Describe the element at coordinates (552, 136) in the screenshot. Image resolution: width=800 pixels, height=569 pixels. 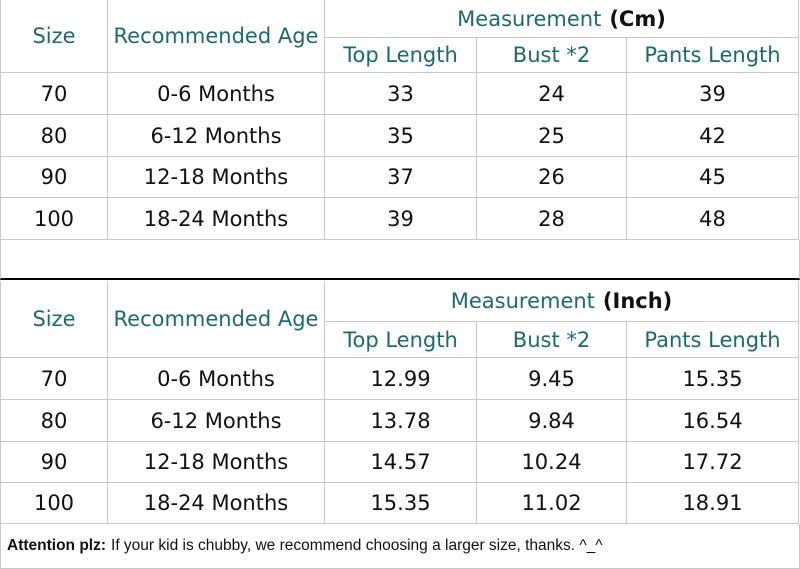
I see `table-cell: 25` at that location.